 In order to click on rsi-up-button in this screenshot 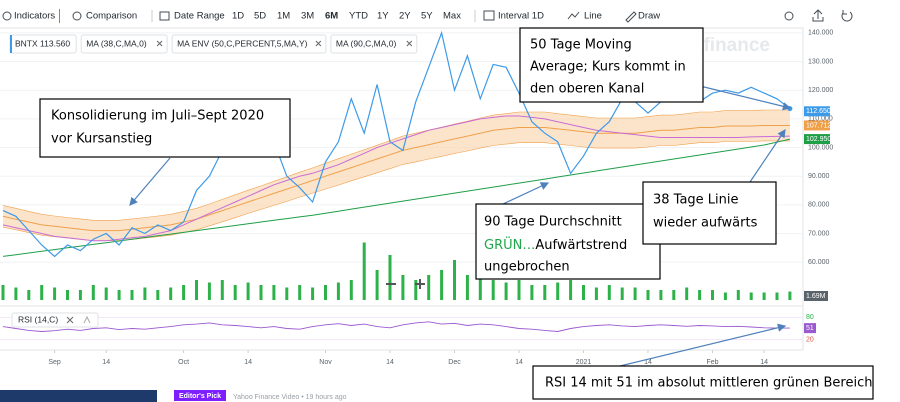, I will do `click(87, 319)`.